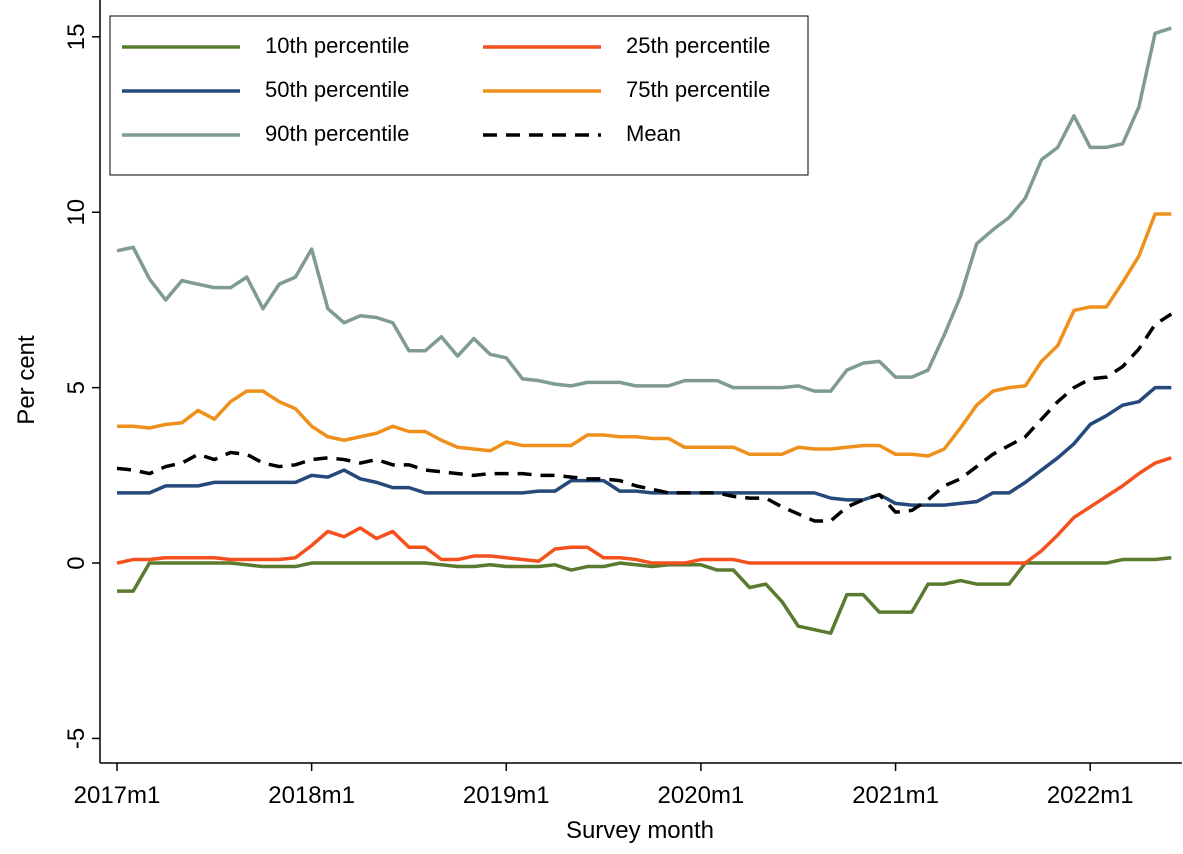 Image resolution: width=1183 pixels, height=854 pixels. I want to click on legend-label: Mean, so click(653, 133).